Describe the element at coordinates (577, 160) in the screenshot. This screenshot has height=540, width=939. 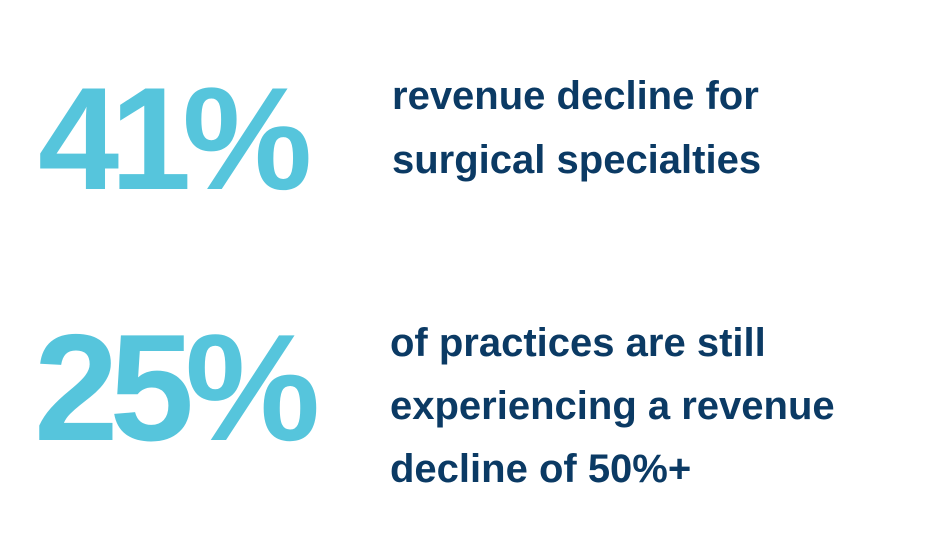
I see `stat-description: surgical specialties` at that location.